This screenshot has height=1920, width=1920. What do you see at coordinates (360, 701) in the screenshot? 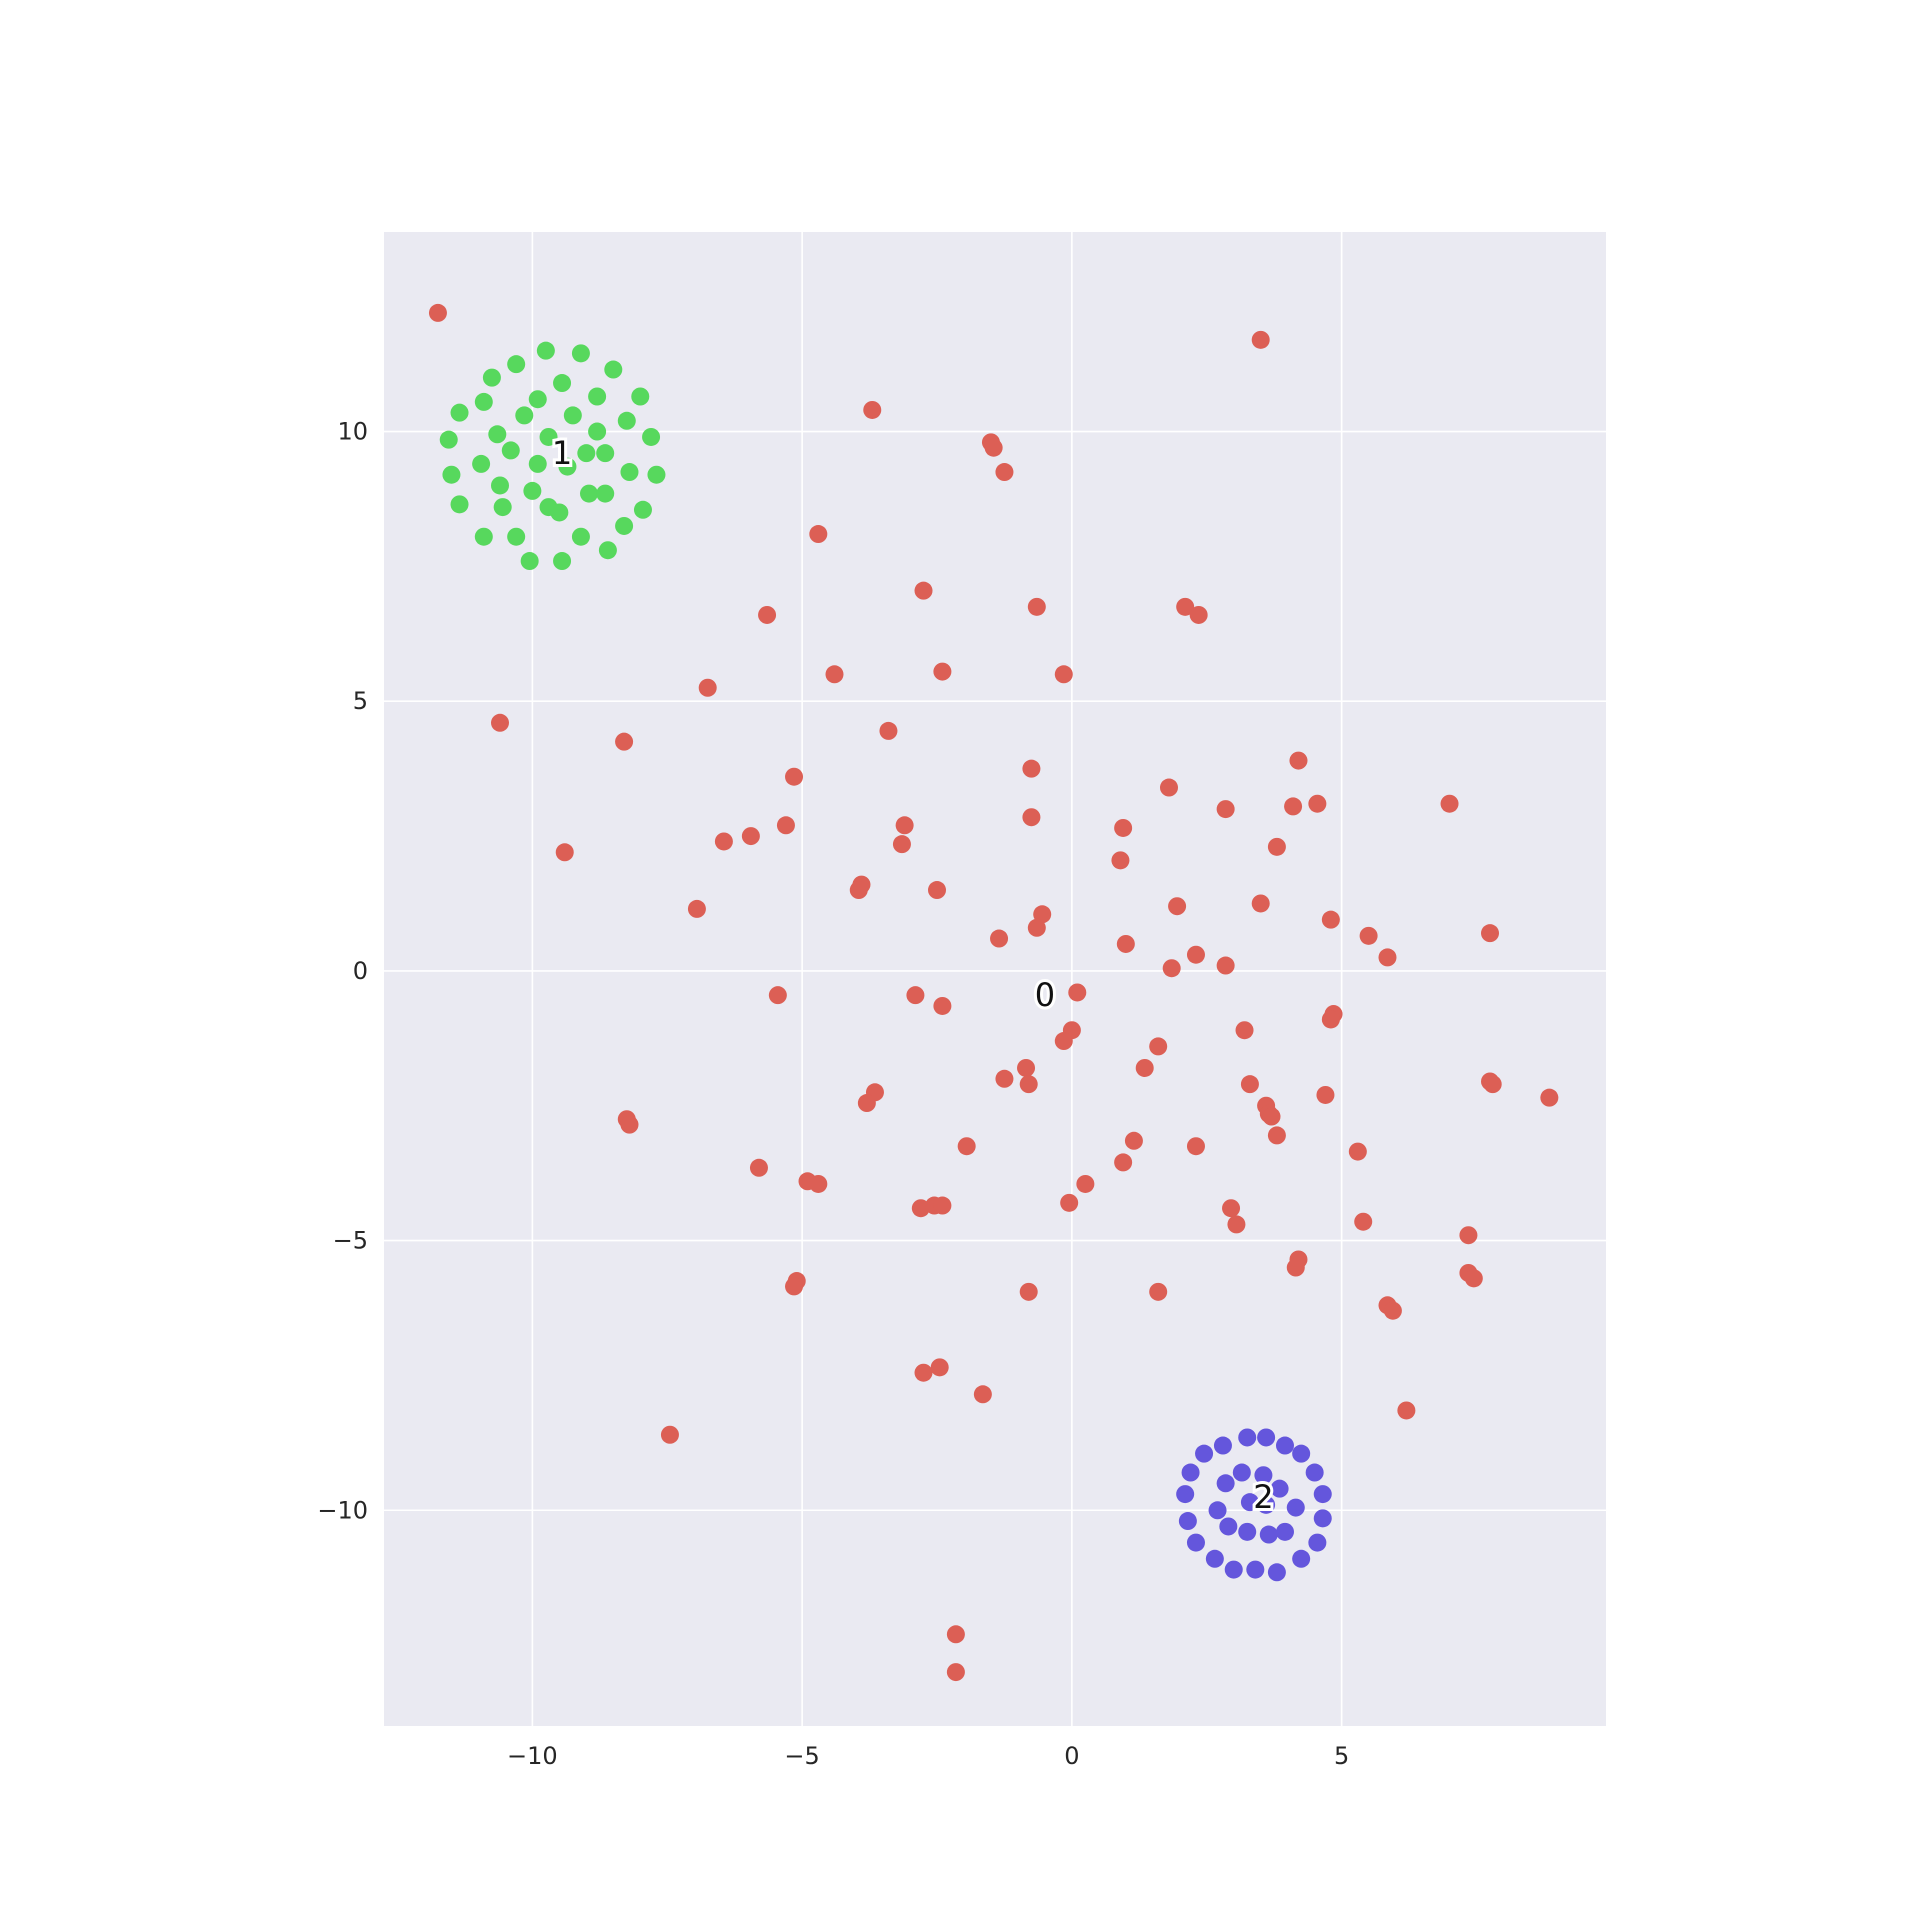
I see `y-tick-label: 5` at bounding box center [360, 701].